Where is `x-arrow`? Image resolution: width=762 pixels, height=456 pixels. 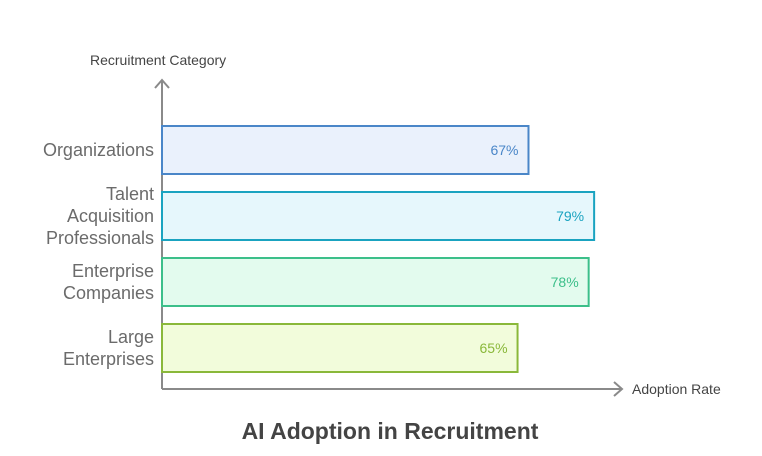 x-arrow is located at coordinates (618, 389).